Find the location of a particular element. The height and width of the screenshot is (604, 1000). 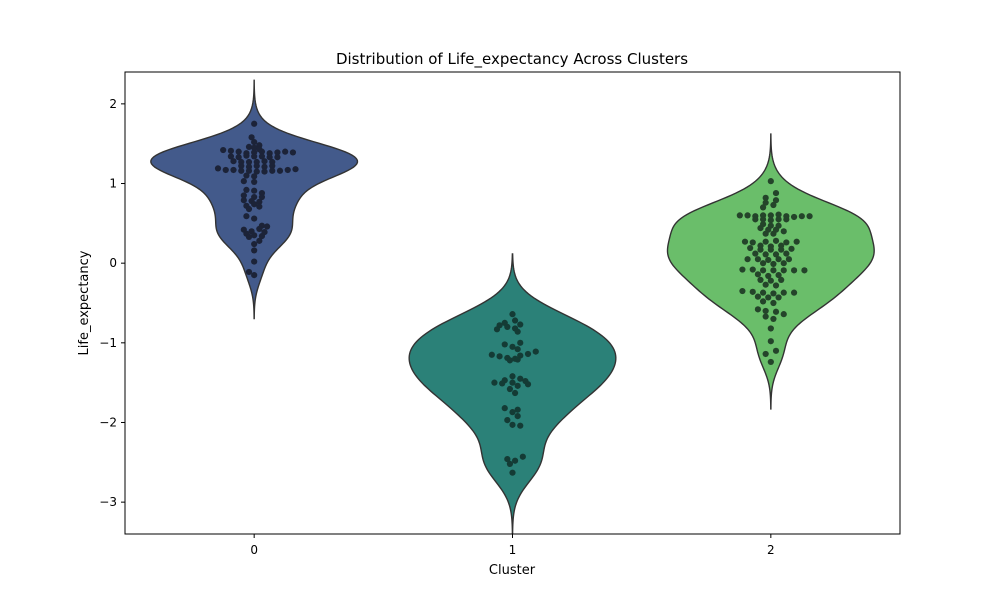

y-tick-label: 2 is located at coordinates (113, 104).